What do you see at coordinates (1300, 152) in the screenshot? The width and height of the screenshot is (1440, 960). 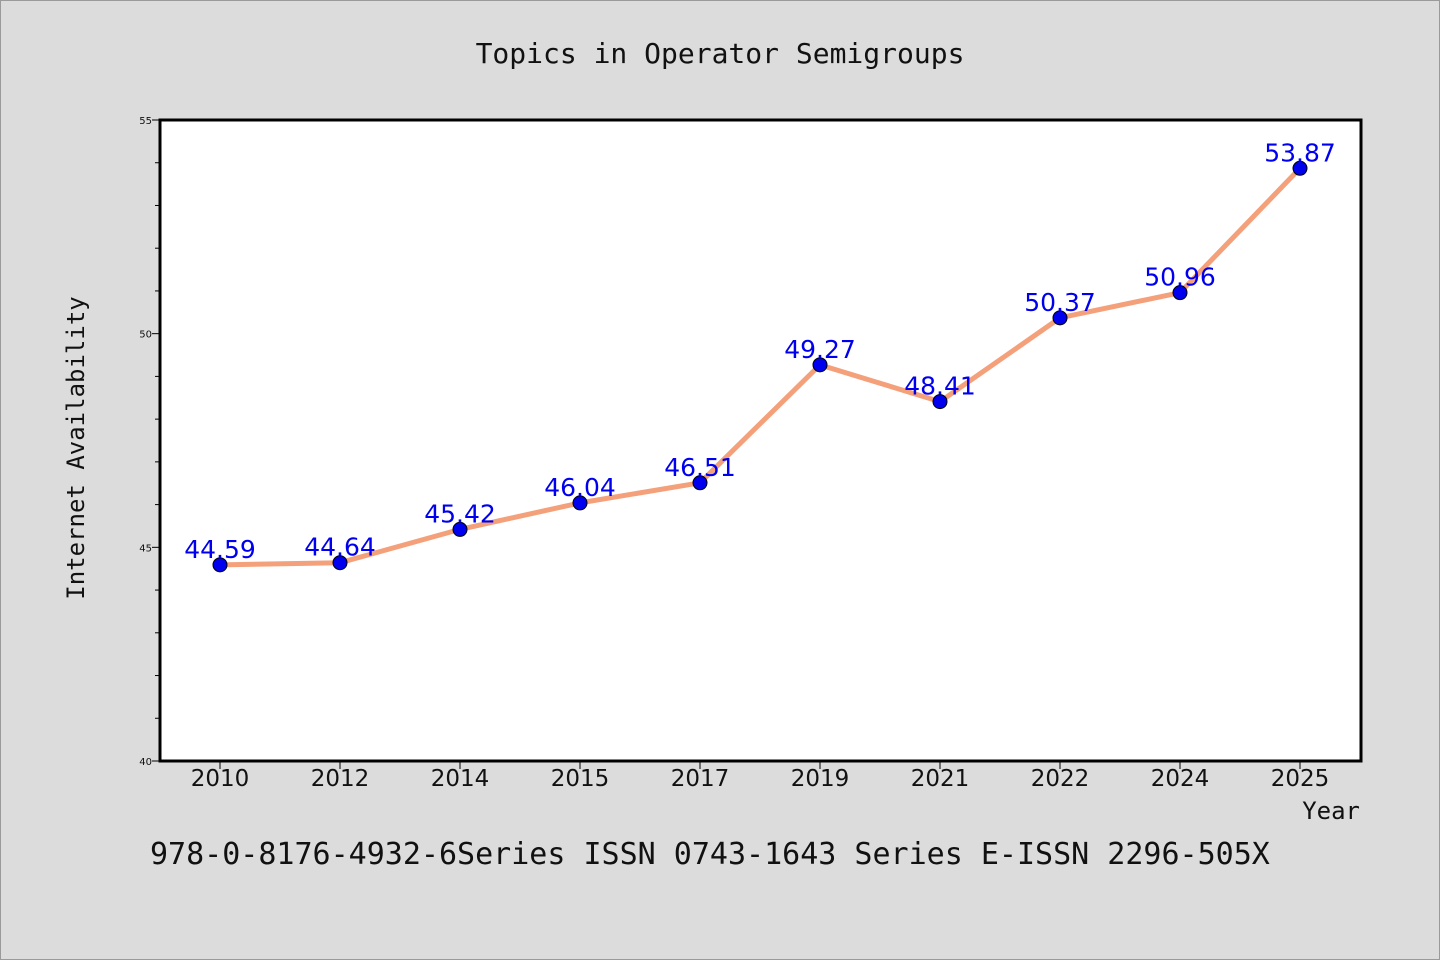 I see `data-label: 53.87` at bounding box center [1300, 152].